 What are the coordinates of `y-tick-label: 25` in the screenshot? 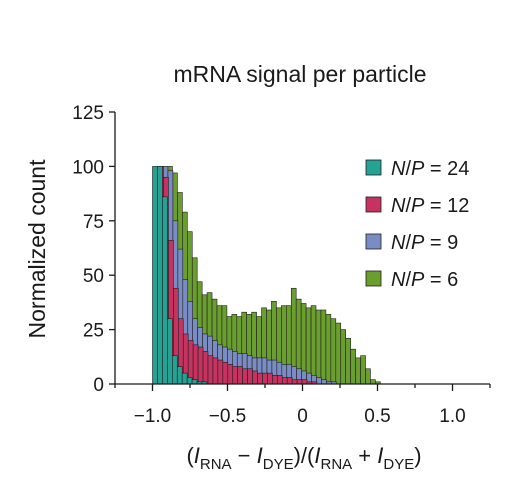 It's located at (93, 331).